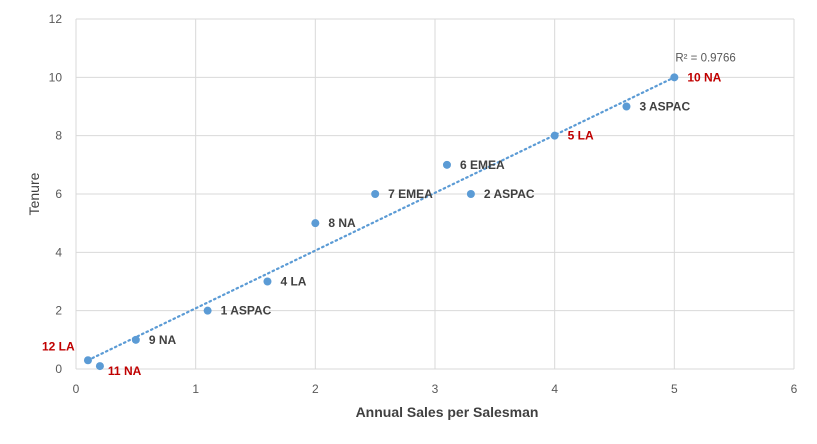 The height and width of the screenshot is (444, 817). I want to click on data-label: 8 NA, so click(342, 223).